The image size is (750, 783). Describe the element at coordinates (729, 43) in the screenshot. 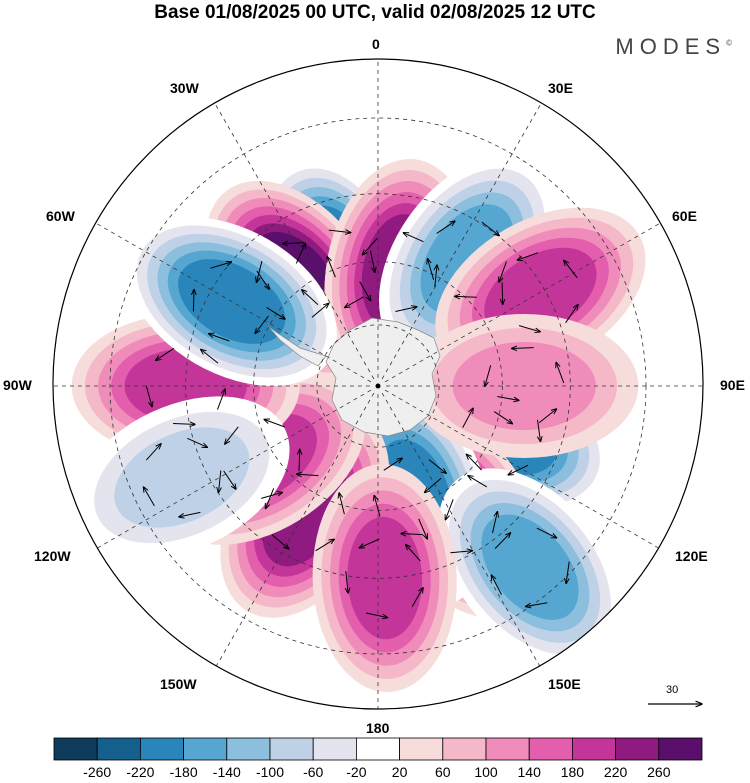

I see `brand-mark: ©` at that location.